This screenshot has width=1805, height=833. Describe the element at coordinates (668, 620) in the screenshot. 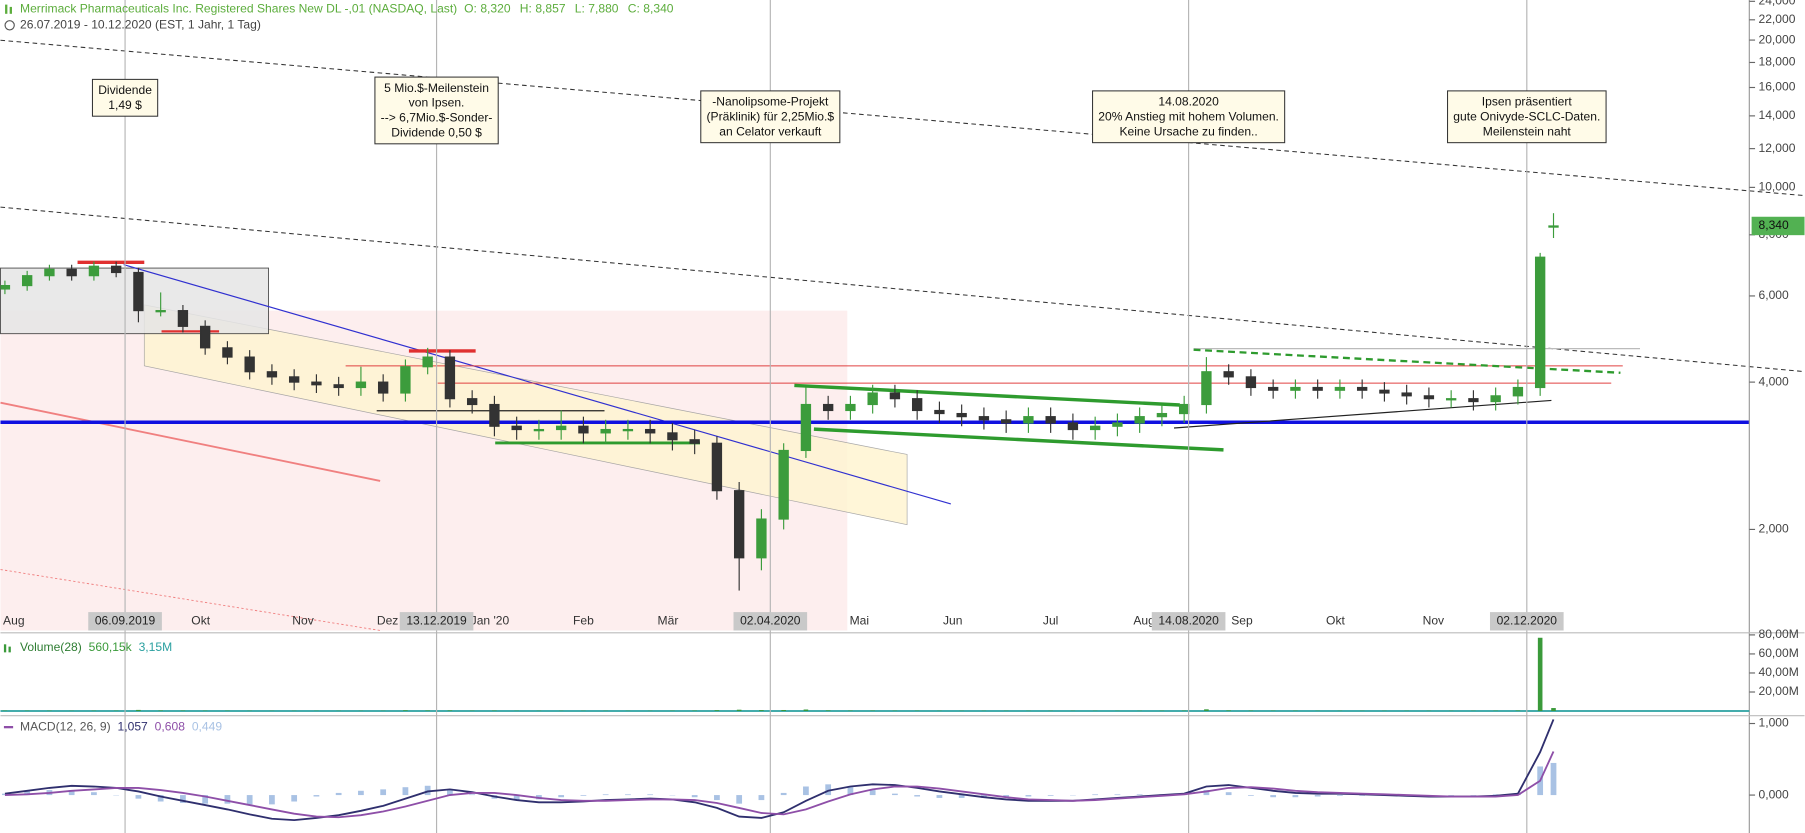

I see `x-tick-label: Mär` at that location.